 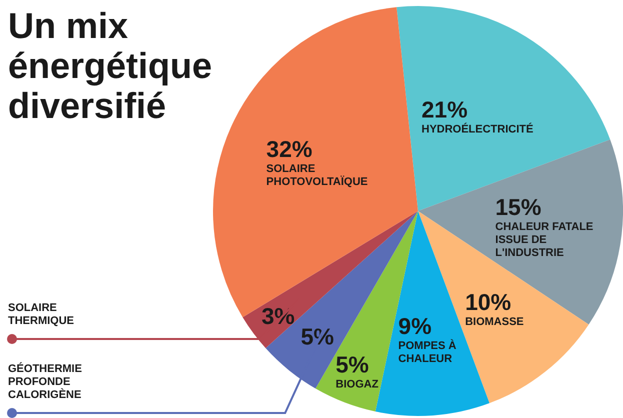 I want to click on slice-label: BIOMASSE, so click(x=494, y=322).